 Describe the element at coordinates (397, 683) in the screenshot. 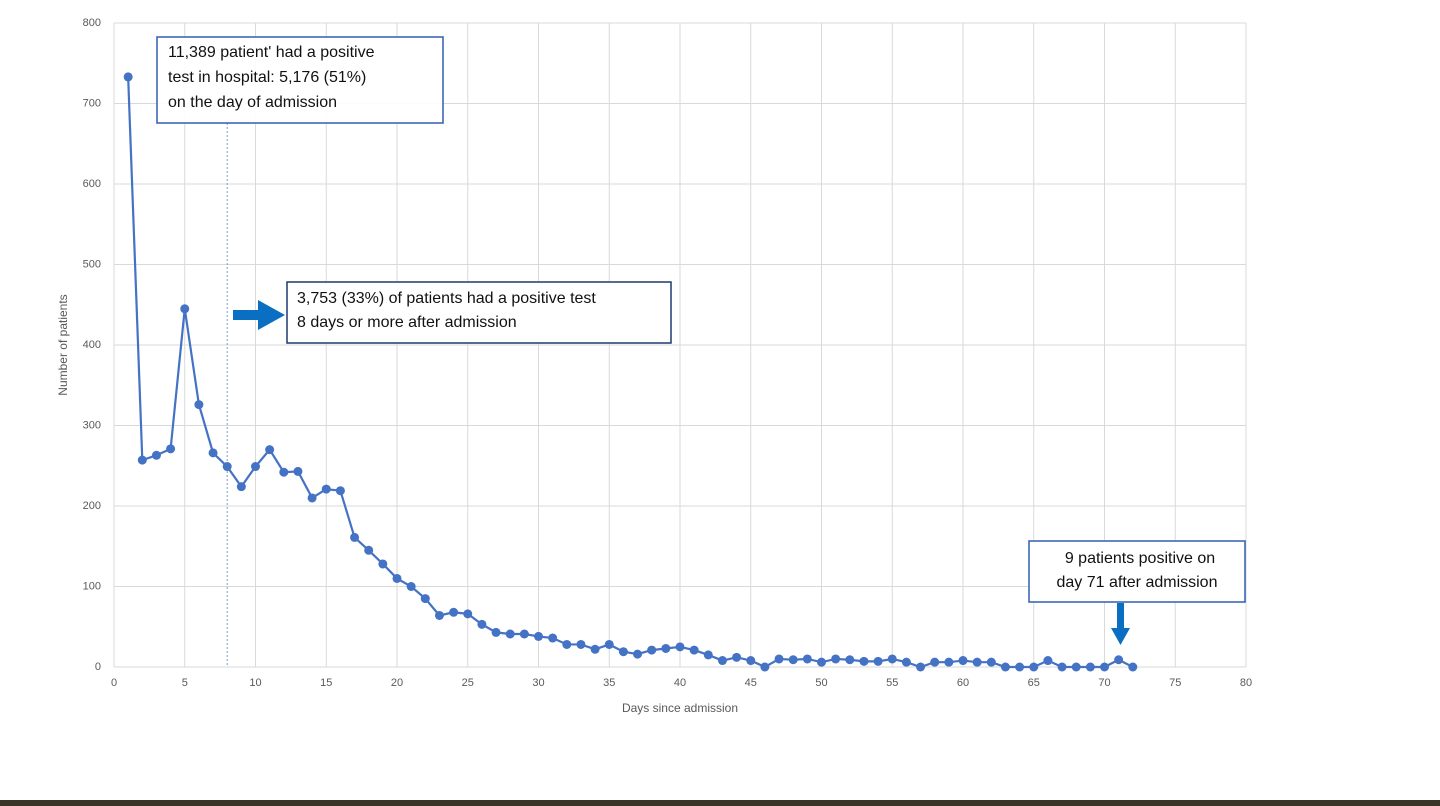

I see `x-tick-label: 20` at that location.